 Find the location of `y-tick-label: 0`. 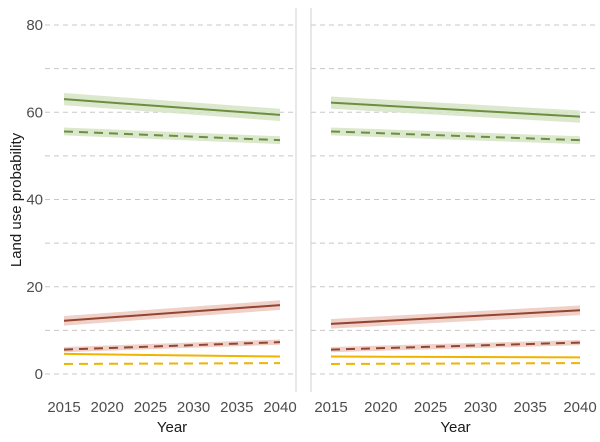

y-tick-label: 0 is located at coordinates (39, 374).